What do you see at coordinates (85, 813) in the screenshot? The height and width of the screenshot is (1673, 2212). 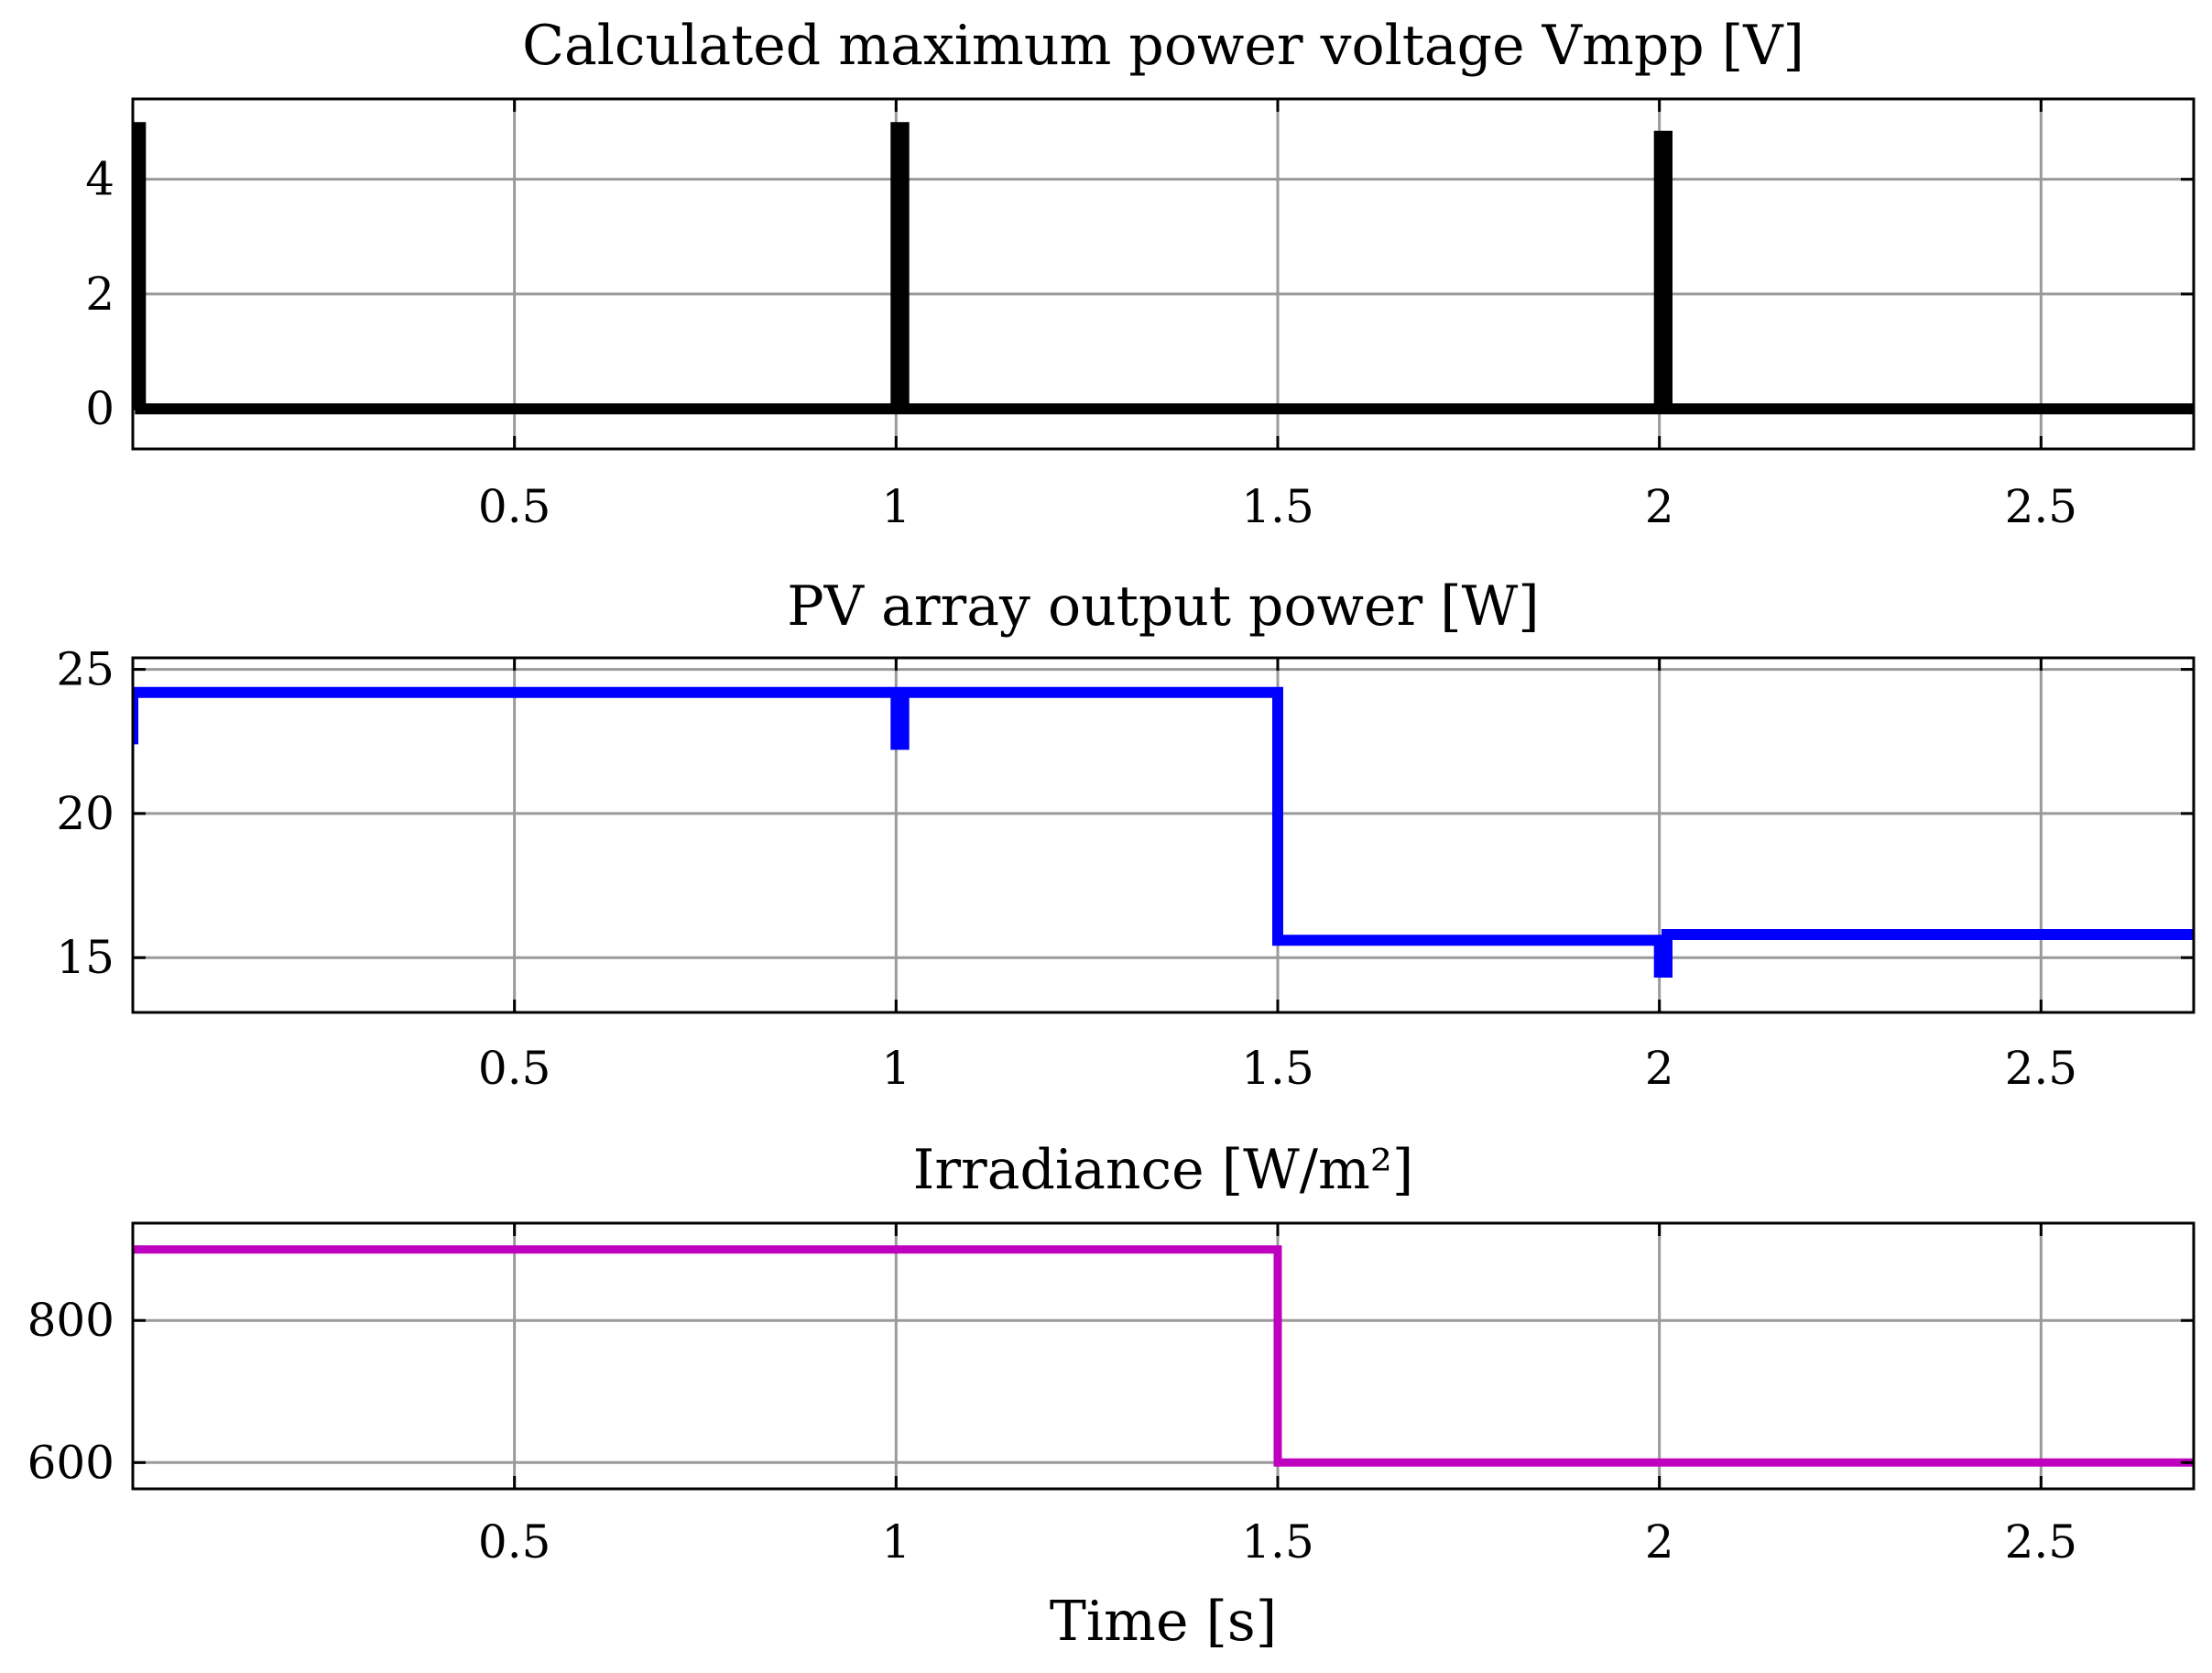 I see `y-tick-label: 20` at bounding box center [85, 813].